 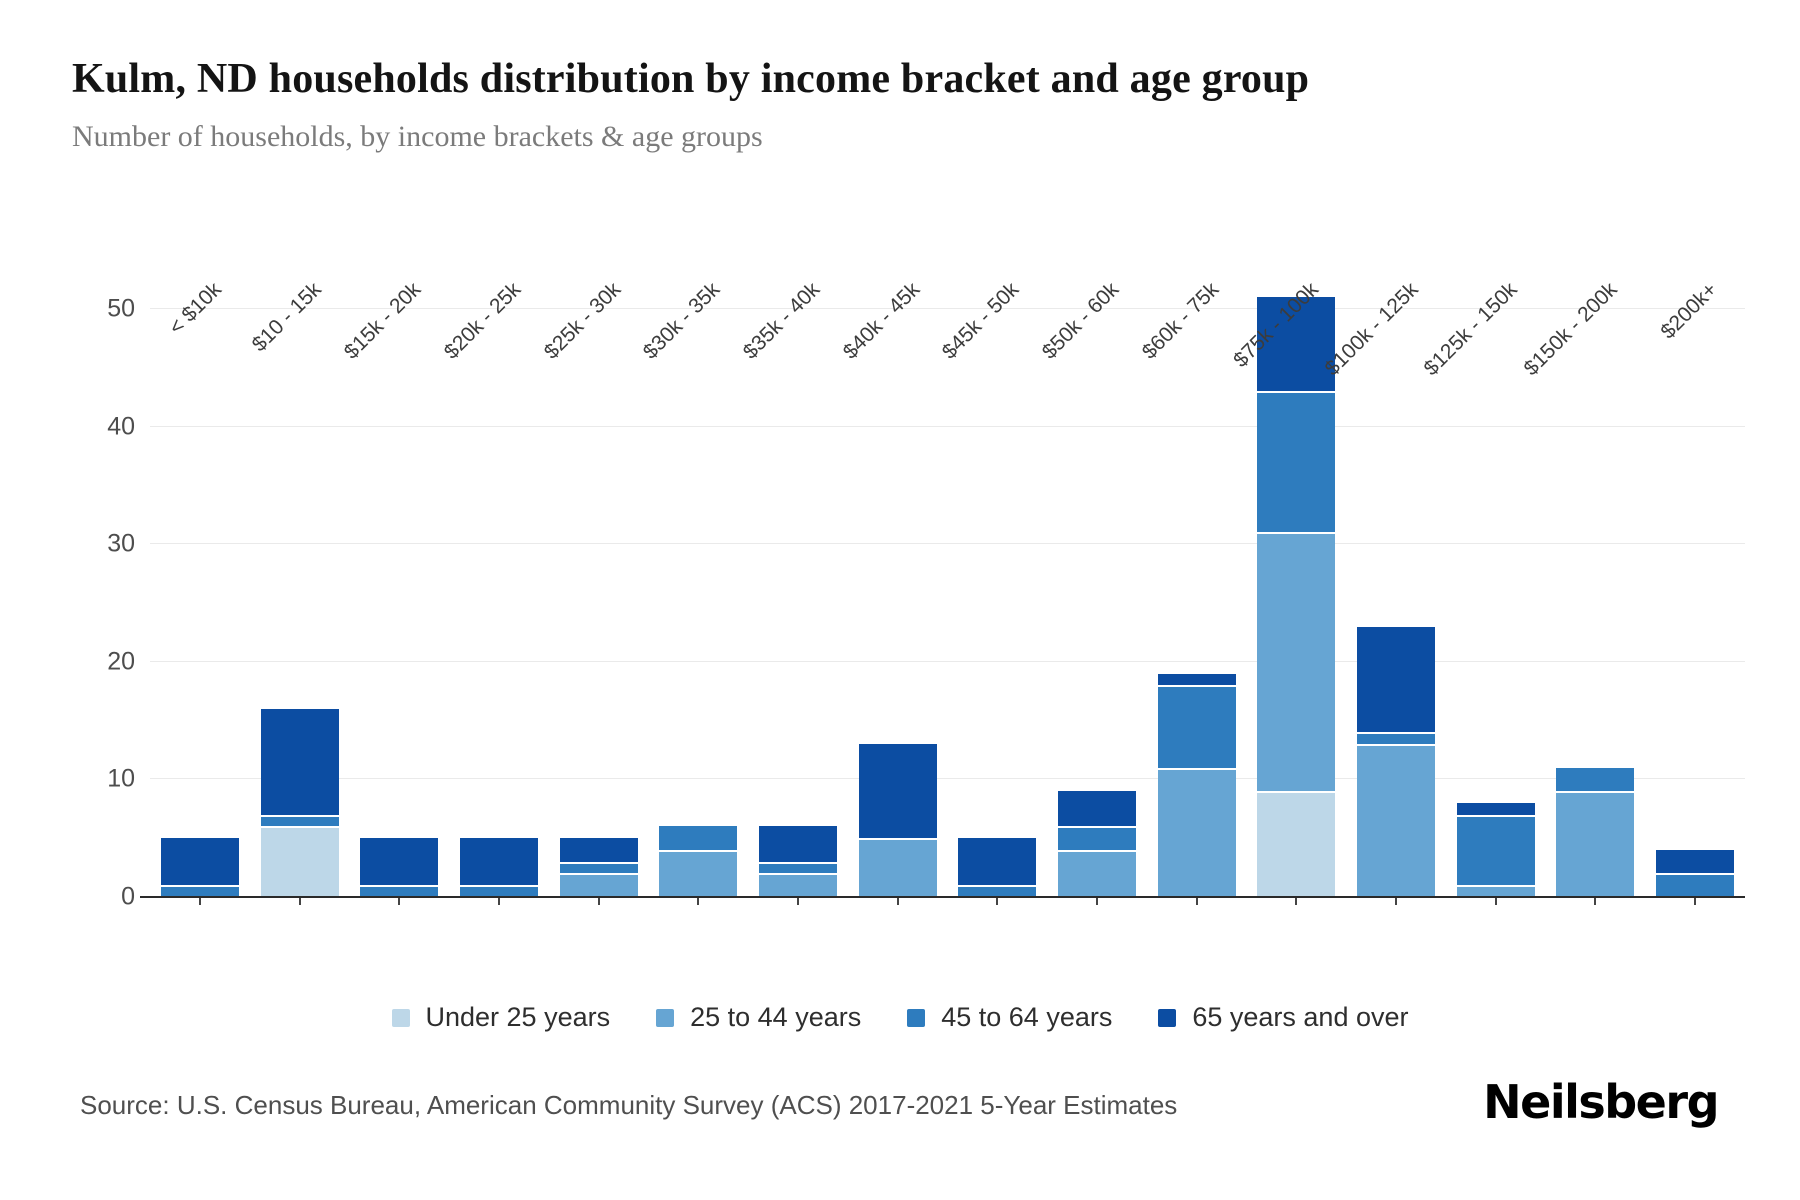 What do you see at coordinates (1383, 583) in the screenshot?
I see `bar-column: $100k - 125k` at bounding box center [1383, 583].